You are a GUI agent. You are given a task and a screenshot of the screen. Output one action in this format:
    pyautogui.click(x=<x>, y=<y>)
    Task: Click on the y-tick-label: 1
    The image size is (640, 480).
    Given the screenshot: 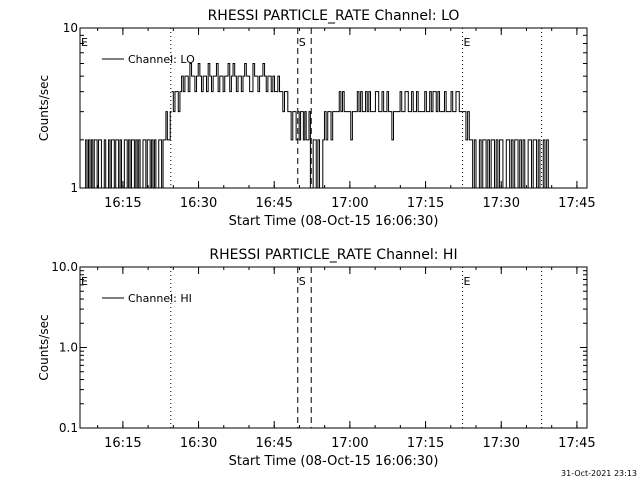 What is the action you would take?
    pyautogui.click(x=74, y=188)
    